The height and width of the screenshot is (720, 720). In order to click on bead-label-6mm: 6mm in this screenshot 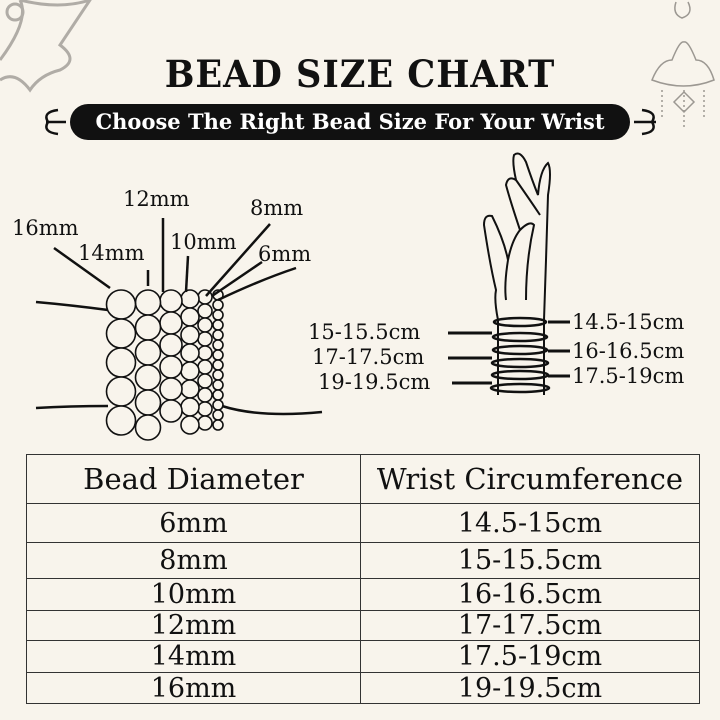, I will do `click(285, 254)`.